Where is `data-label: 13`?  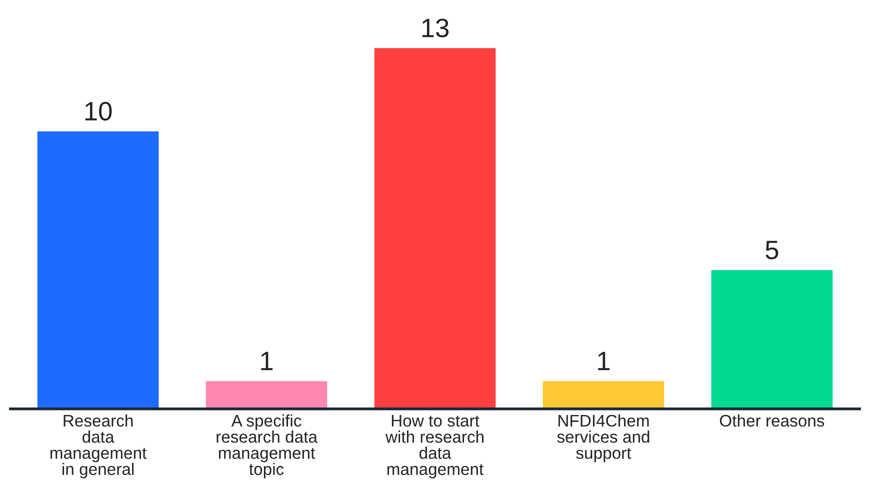
data-label: 13 is located at coordinates (435, 28).